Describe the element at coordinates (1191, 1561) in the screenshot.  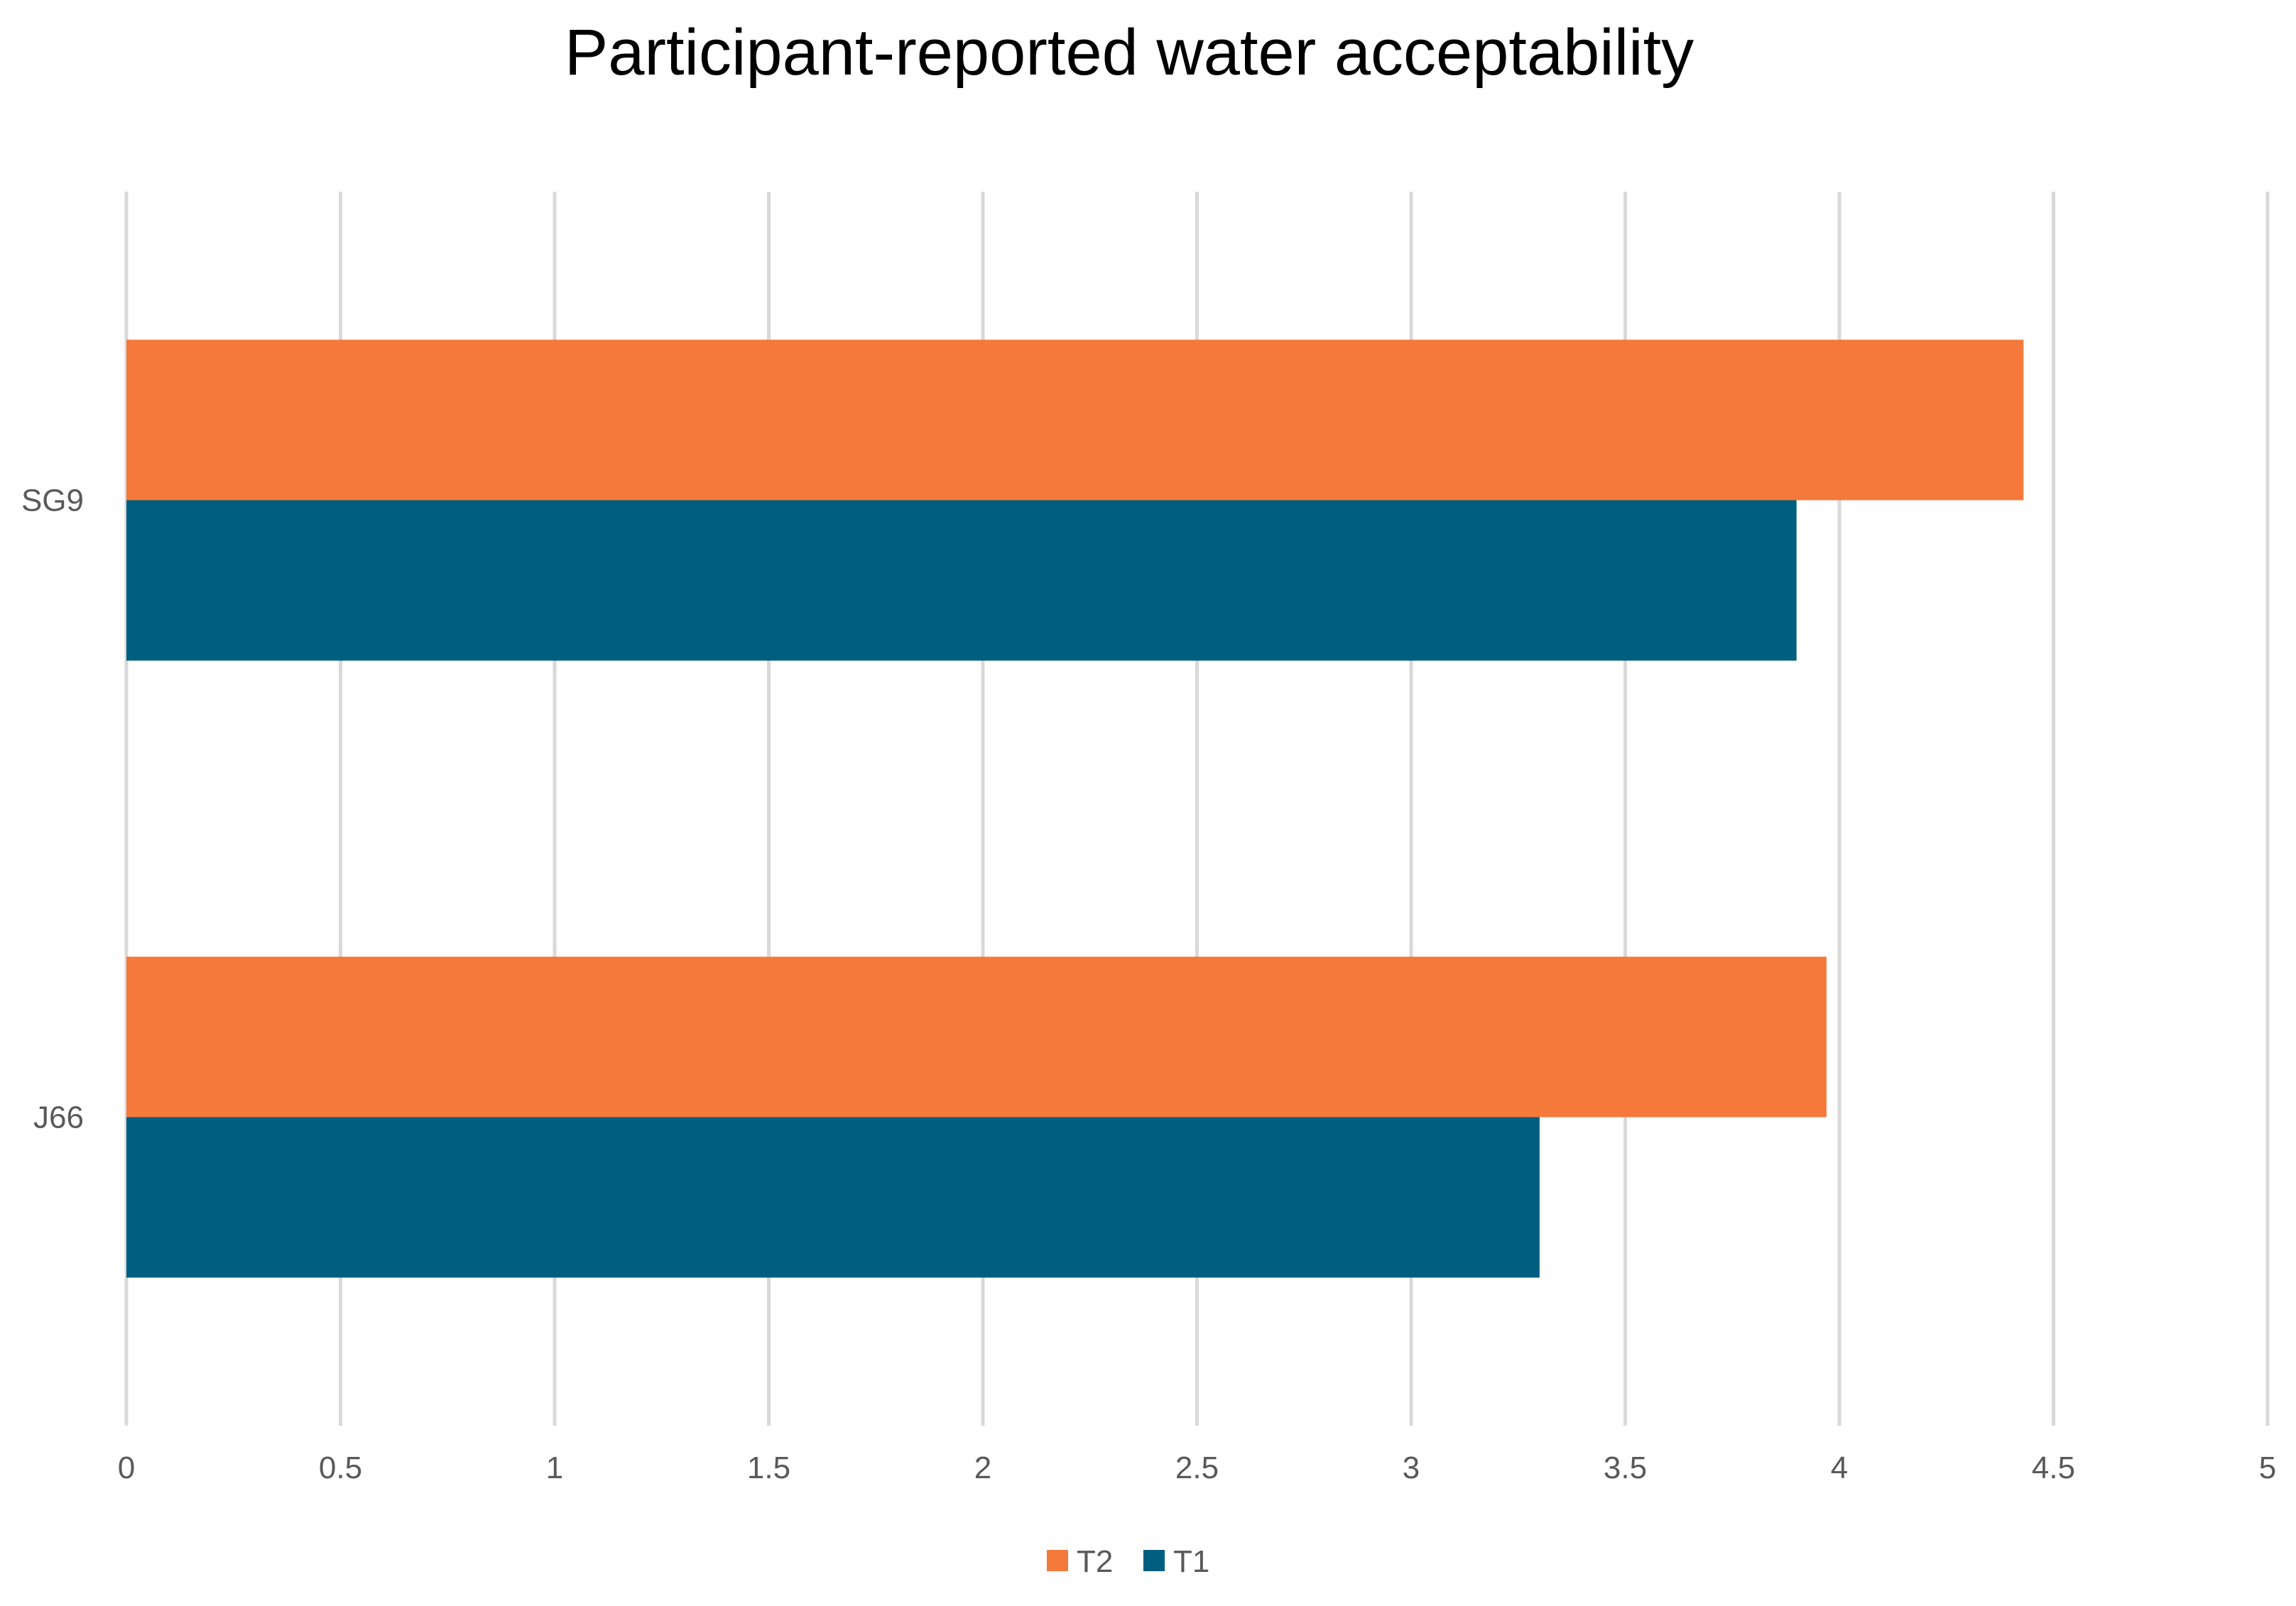
I see `legend-label-t1: T1` at that location.